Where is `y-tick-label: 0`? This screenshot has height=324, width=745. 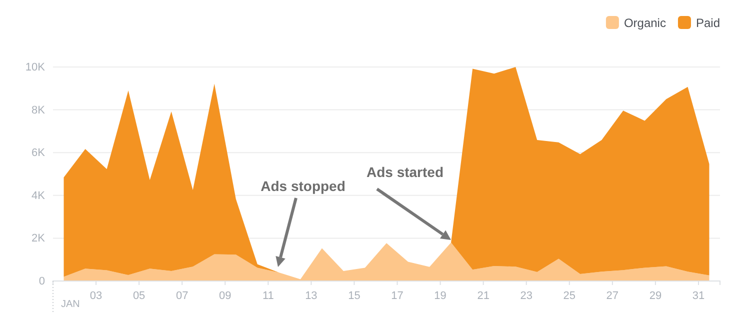
y-tick-label: 0 is located at coordinates (41, 282).